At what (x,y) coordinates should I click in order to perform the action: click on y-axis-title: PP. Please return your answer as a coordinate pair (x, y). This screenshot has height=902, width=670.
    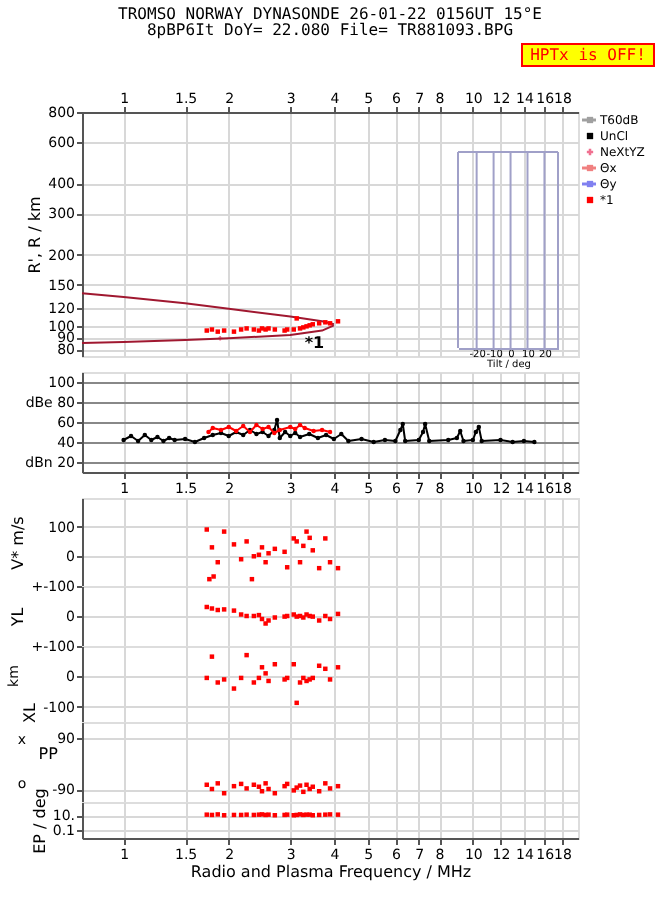
    Looking at the image, I should click on (48, 754).